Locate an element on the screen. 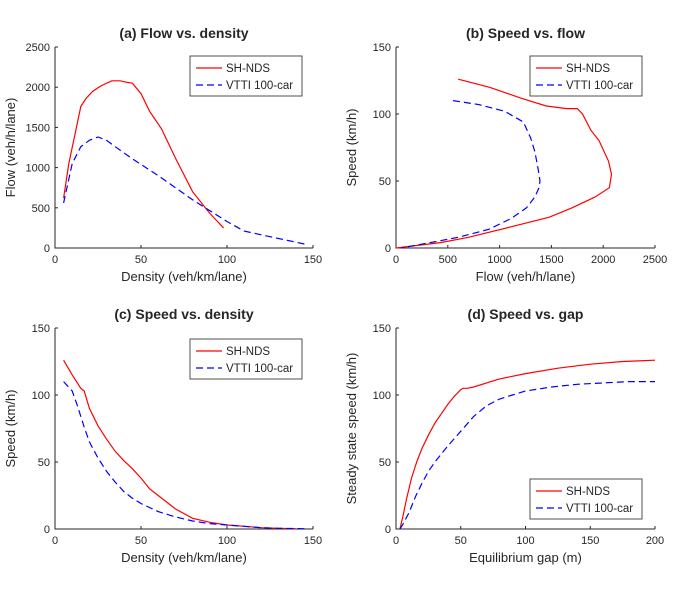 This screenshot has height=595, width=694. y-tick-label: 1000 is located at coordinates (38, 169).